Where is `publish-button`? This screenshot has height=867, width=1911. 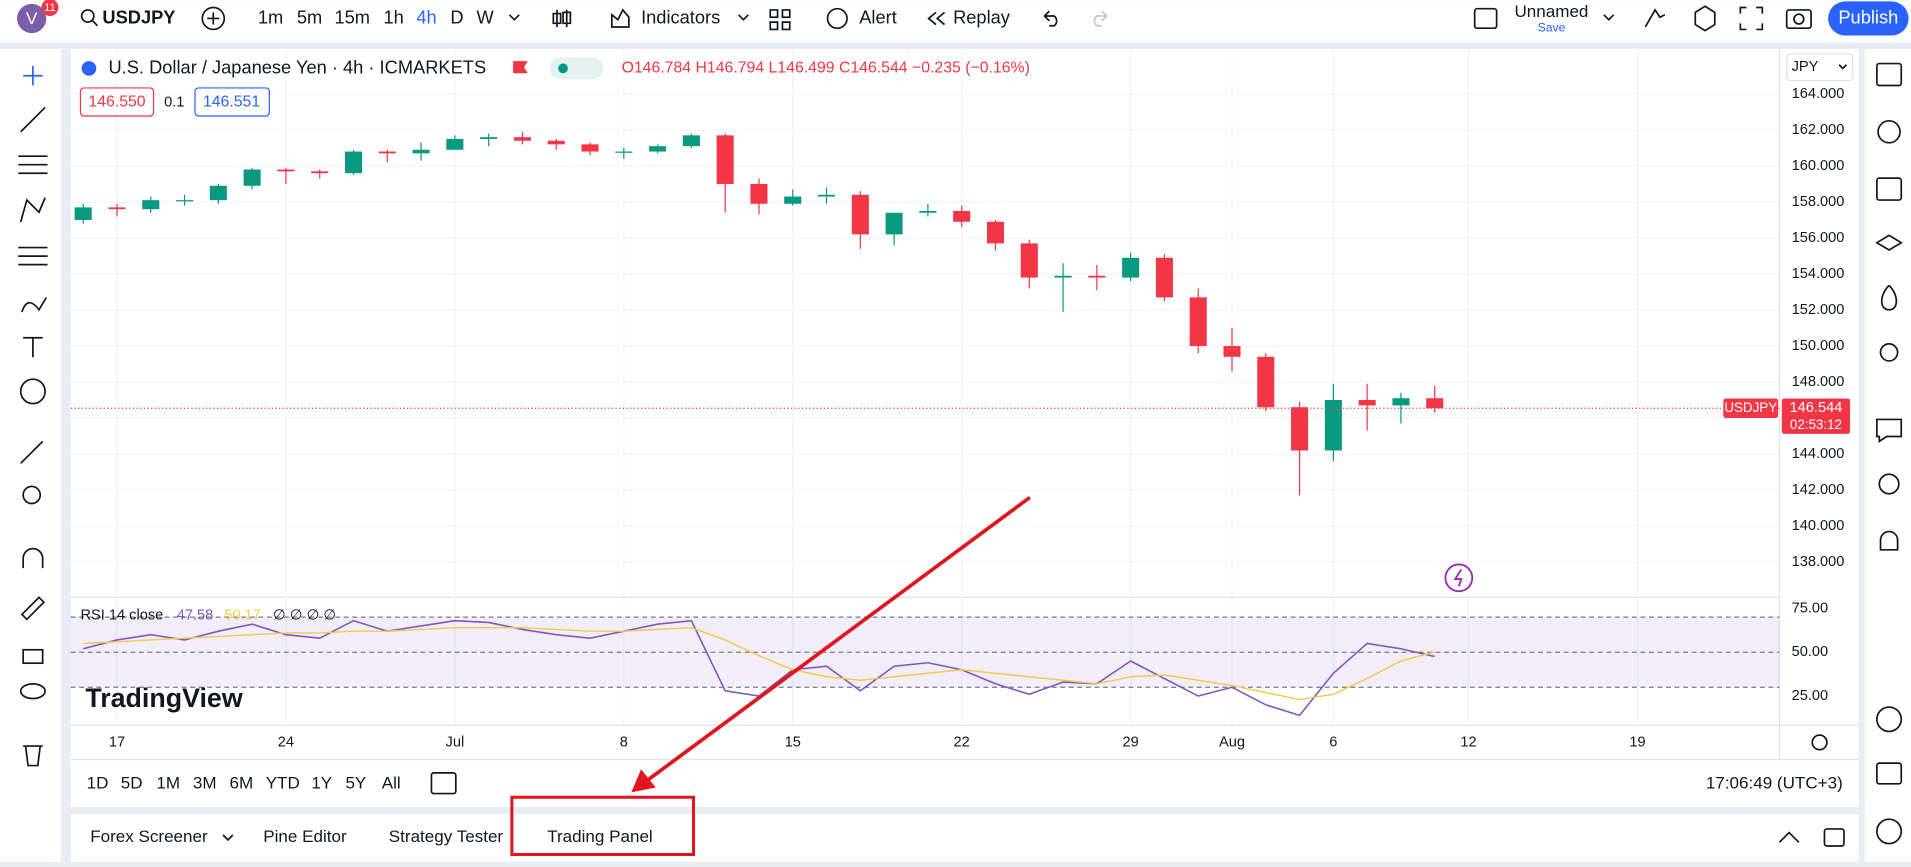 publish-button is located at coordinates (1868, 18).